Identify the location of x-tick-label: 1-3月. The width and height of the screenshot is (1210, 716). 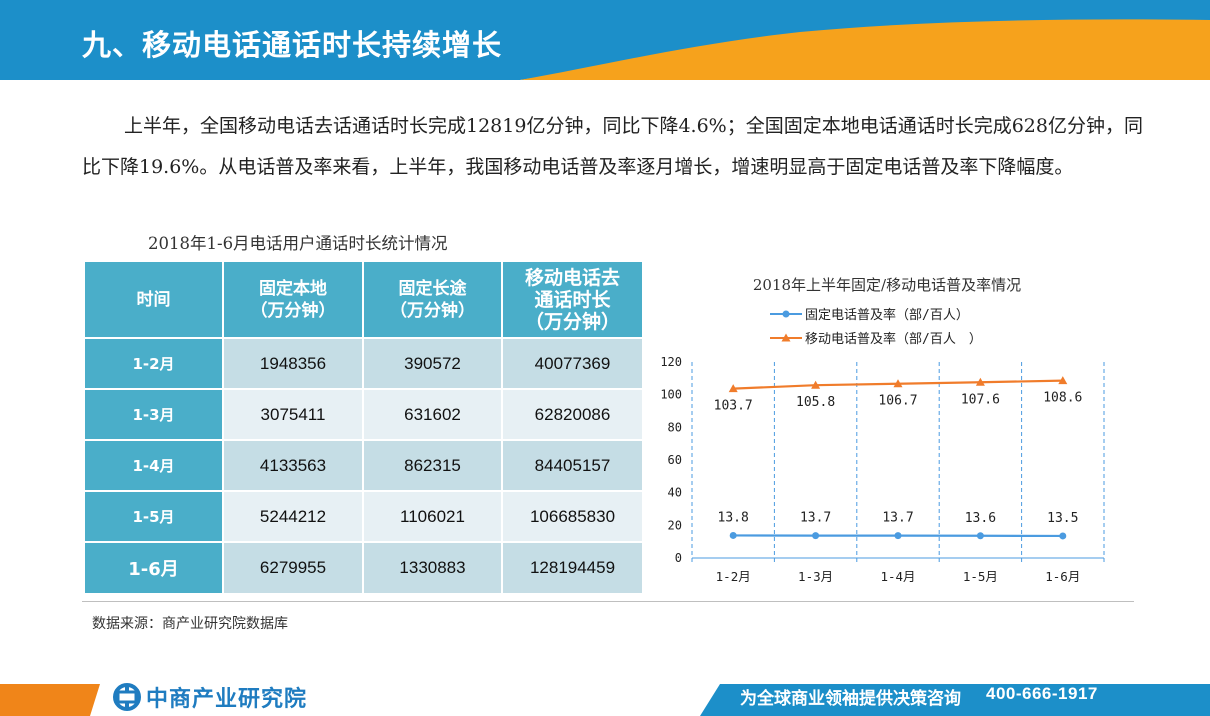
(815, 576).